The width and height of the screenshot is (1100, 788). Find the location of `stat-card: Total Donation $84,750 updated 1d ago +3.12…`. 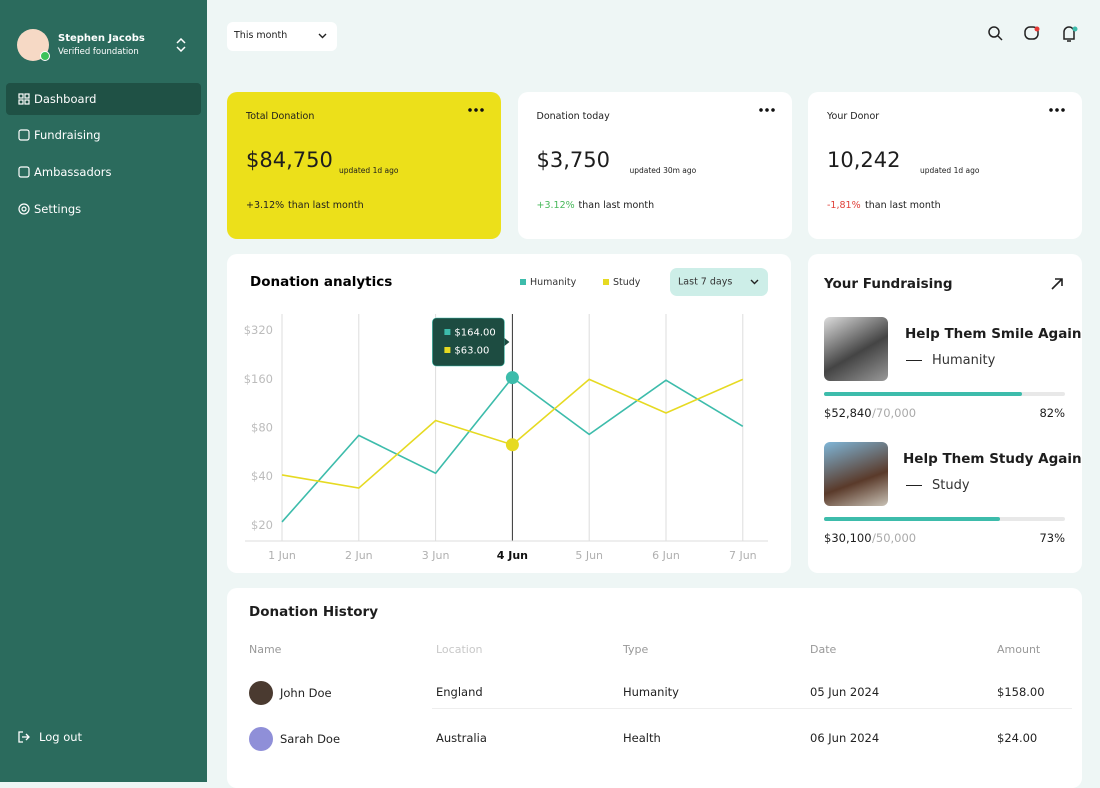

stat-card: Total Donation $84,750 updated 1d ago +3.12… is located at coordinates (364, 165).